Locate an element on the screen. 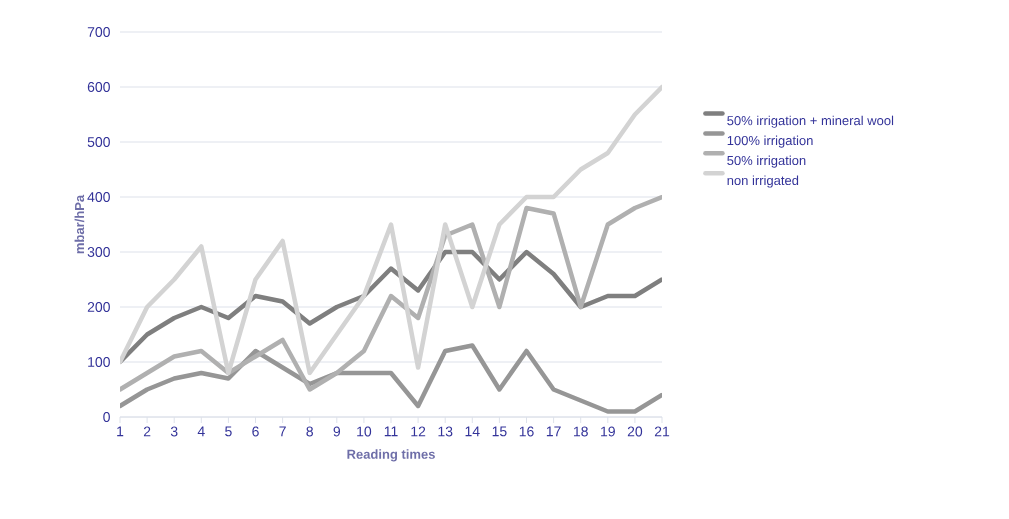 The image size is (1009, 519). x-tick-label: 10 is located at coordinates (364, 431).